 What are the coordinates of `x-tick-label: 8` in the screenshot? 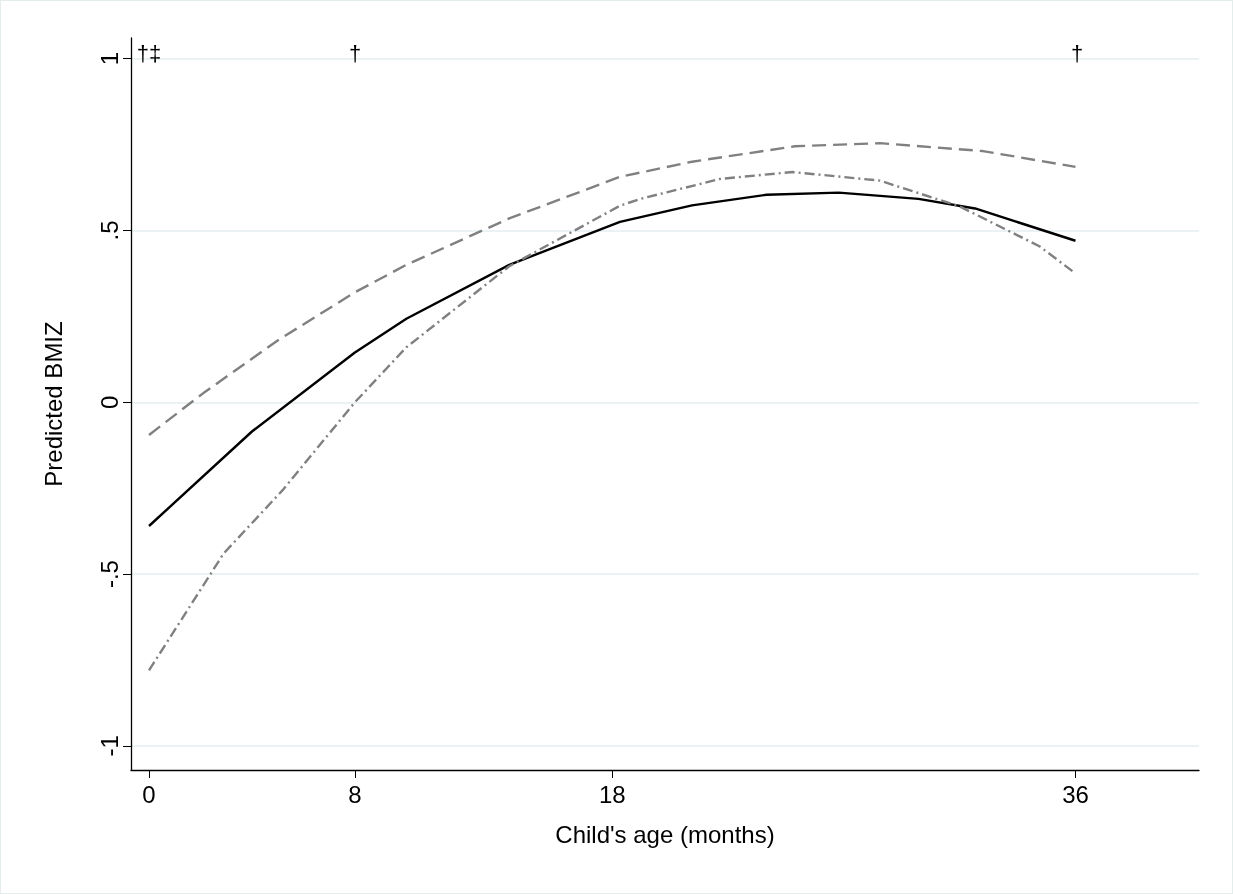 It's located at (355, 794).